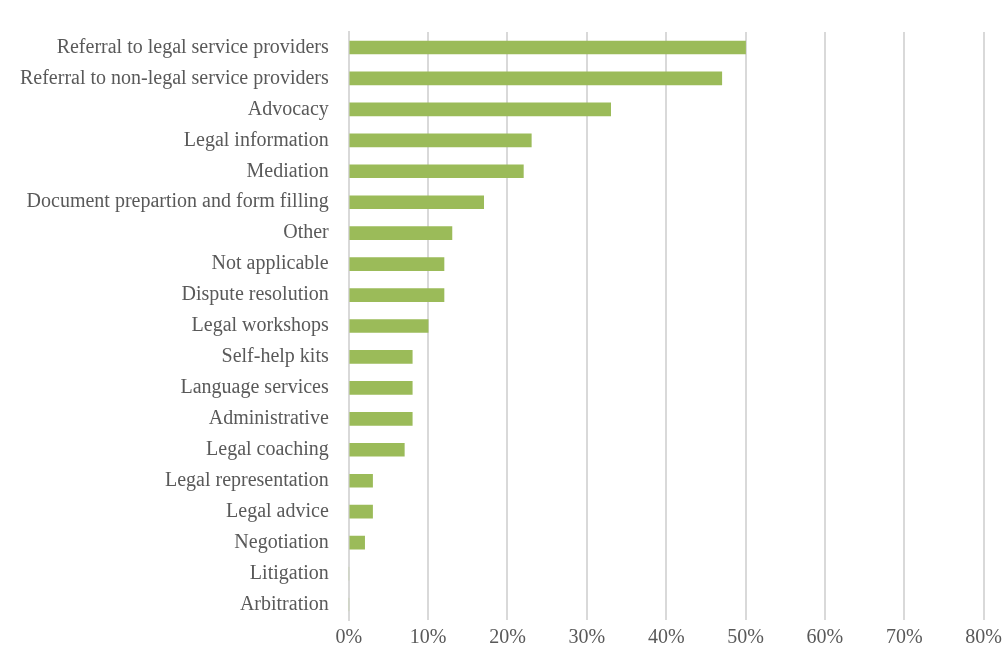 The width and height of the screenshot is (1008, 660). Describe the element at coordinates (177, 201) in the screenshot. I see `y-tick-label: Document prepartion and form filling` at that location.